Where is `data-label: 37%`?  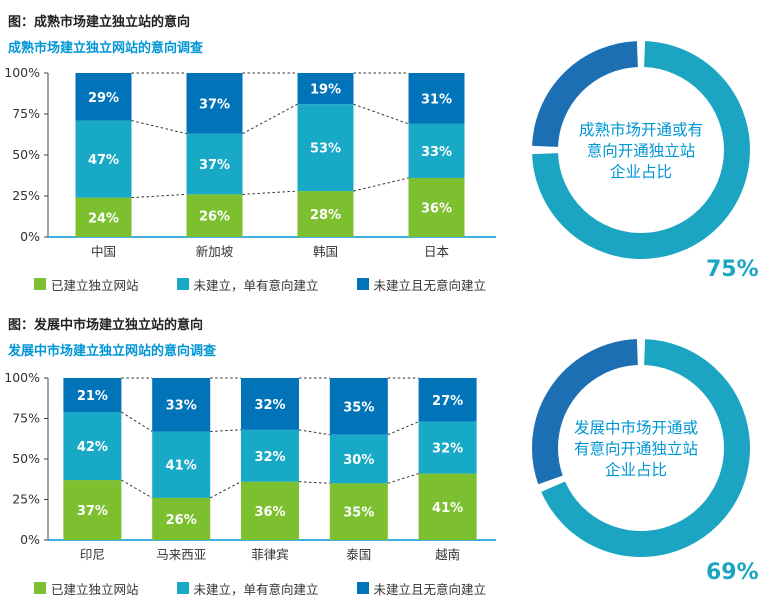 data-label: 37% is located at coordinates (92, 511).